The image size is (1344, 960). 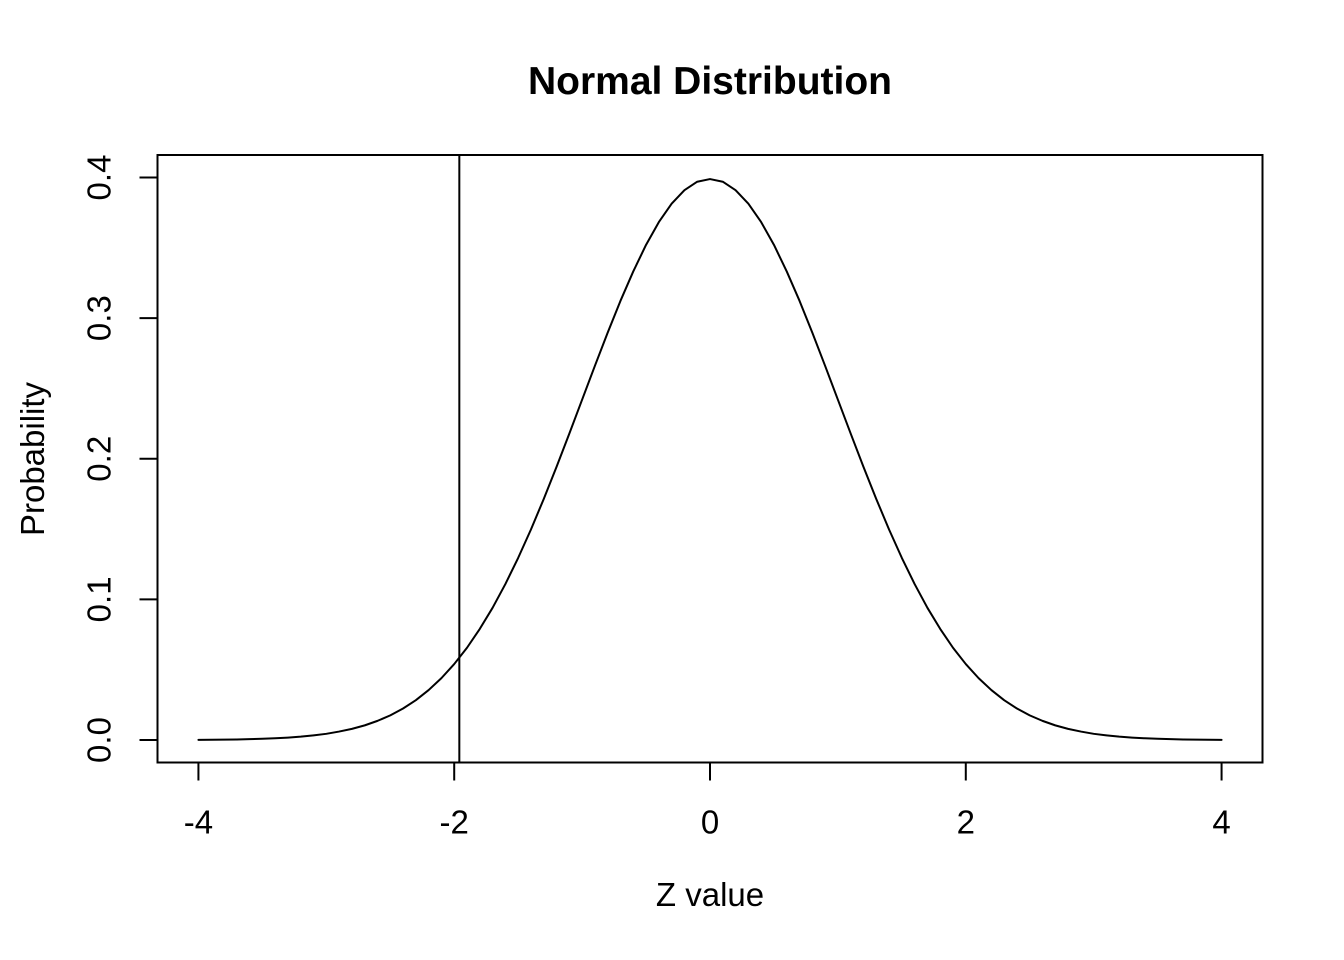 What do you see at coordinates (710, 81) in the screenshot?
I see `plot-title: Normal Distribution` at bounding box center [710, 81].